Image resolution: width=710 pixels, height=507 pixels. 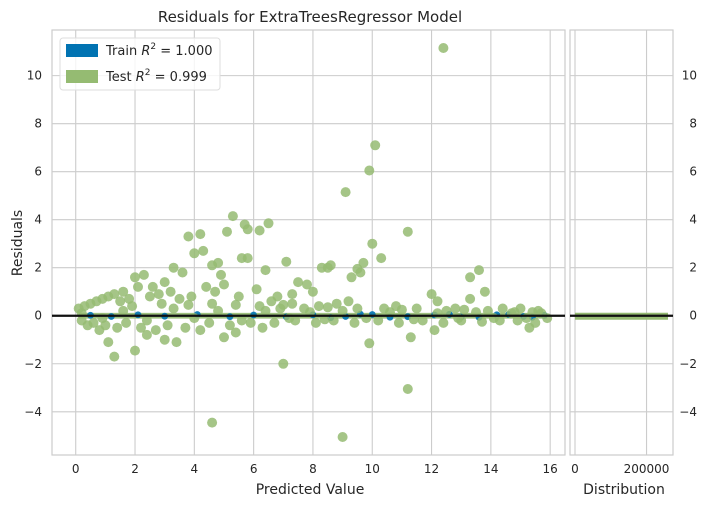 What do you see at coordinates (620, 469) in the screenshot?
I see `distribution-x-tick-labels: 0 200000` at bounding box center [620, 469].